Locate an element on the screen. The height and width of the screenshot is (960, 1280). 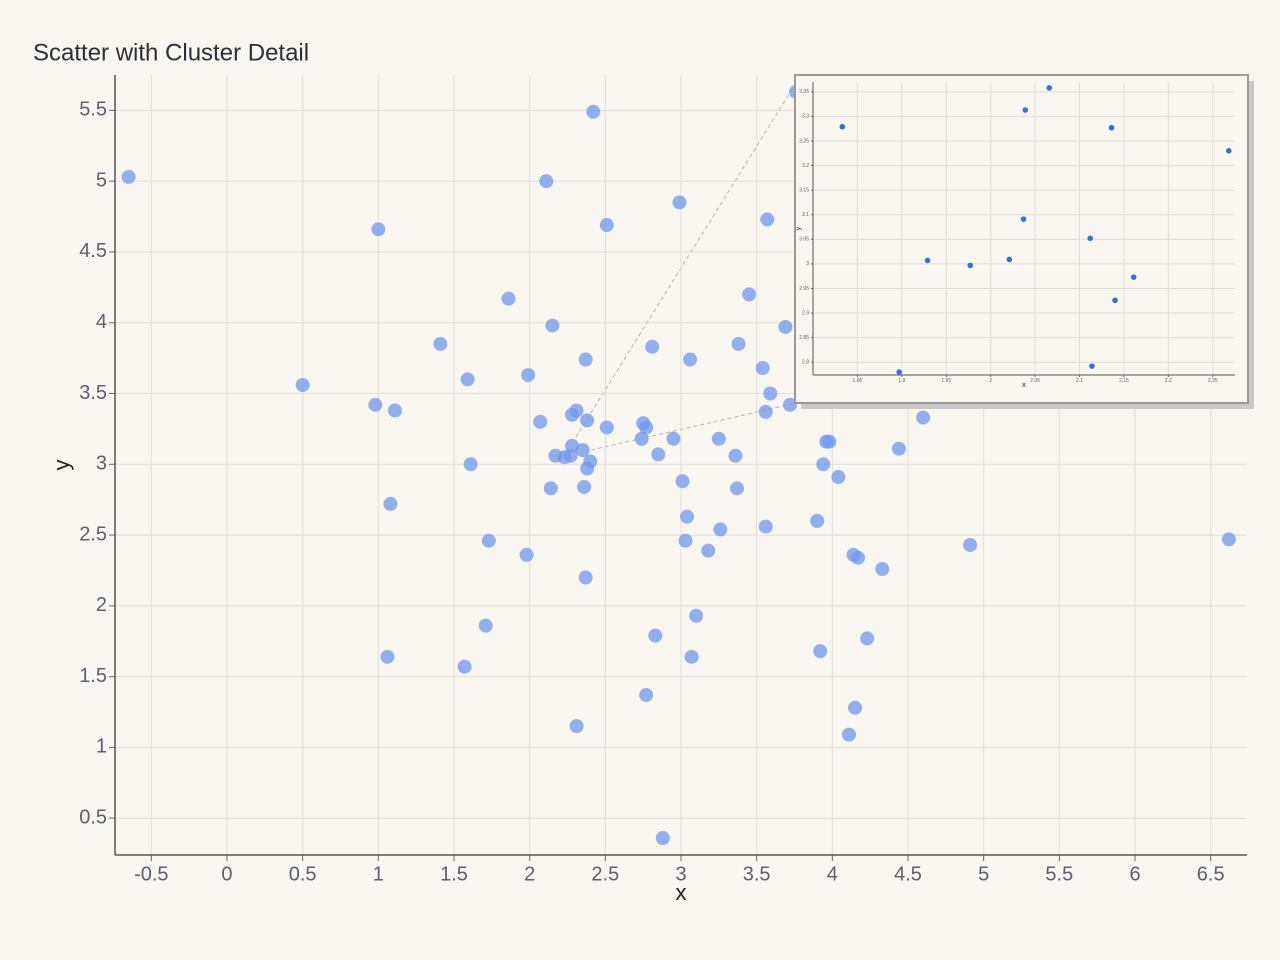
y-tick-label: 2.95 is located at coordinates (804, 289).